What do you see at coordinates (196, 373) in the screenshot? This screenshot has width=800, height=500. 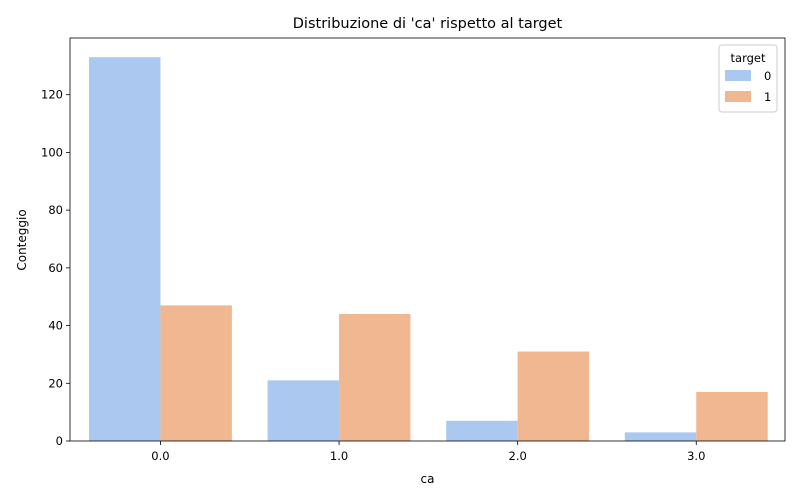 I see `bar-series-1-0.0` at bounding box center [196, 373].